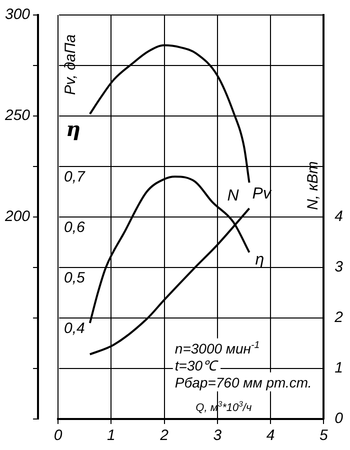 The width and height of the screenshot is (350, 450). Describe the element at coordinates (313, 185) in the screenshot. I see `y2-axis-title: N, кВт` at that location.